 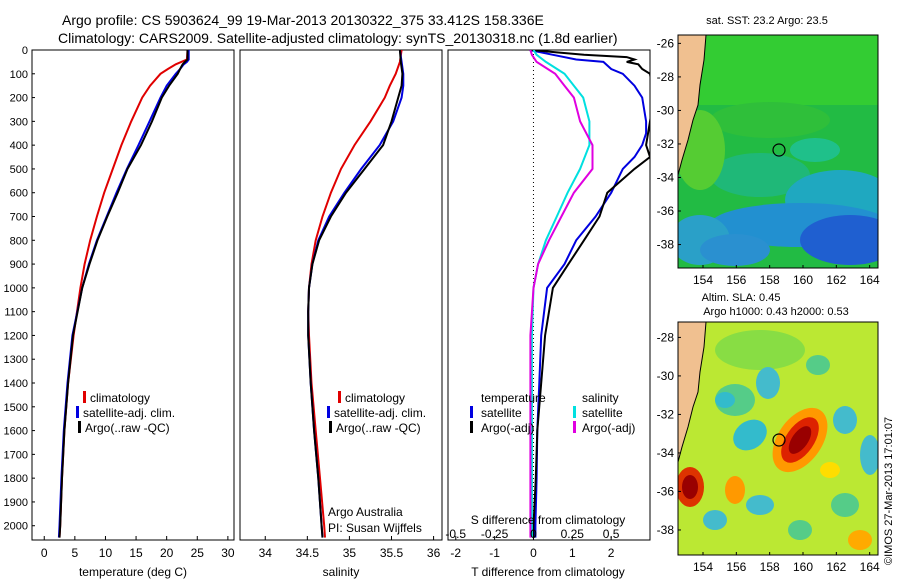 I want to click on s-tick-label: 0.25, so click(x=573, y=534).